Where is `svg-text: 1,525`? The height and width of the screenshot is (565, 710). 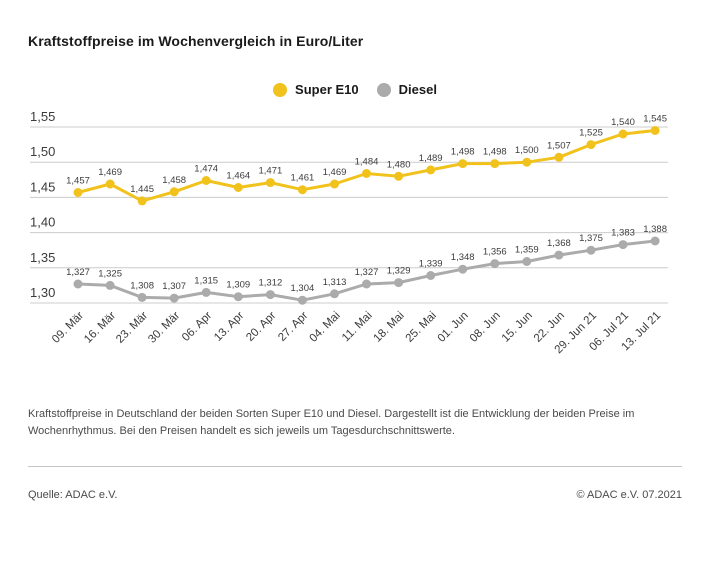
svg-text: 1,525 is located at coordinates (591, 133).